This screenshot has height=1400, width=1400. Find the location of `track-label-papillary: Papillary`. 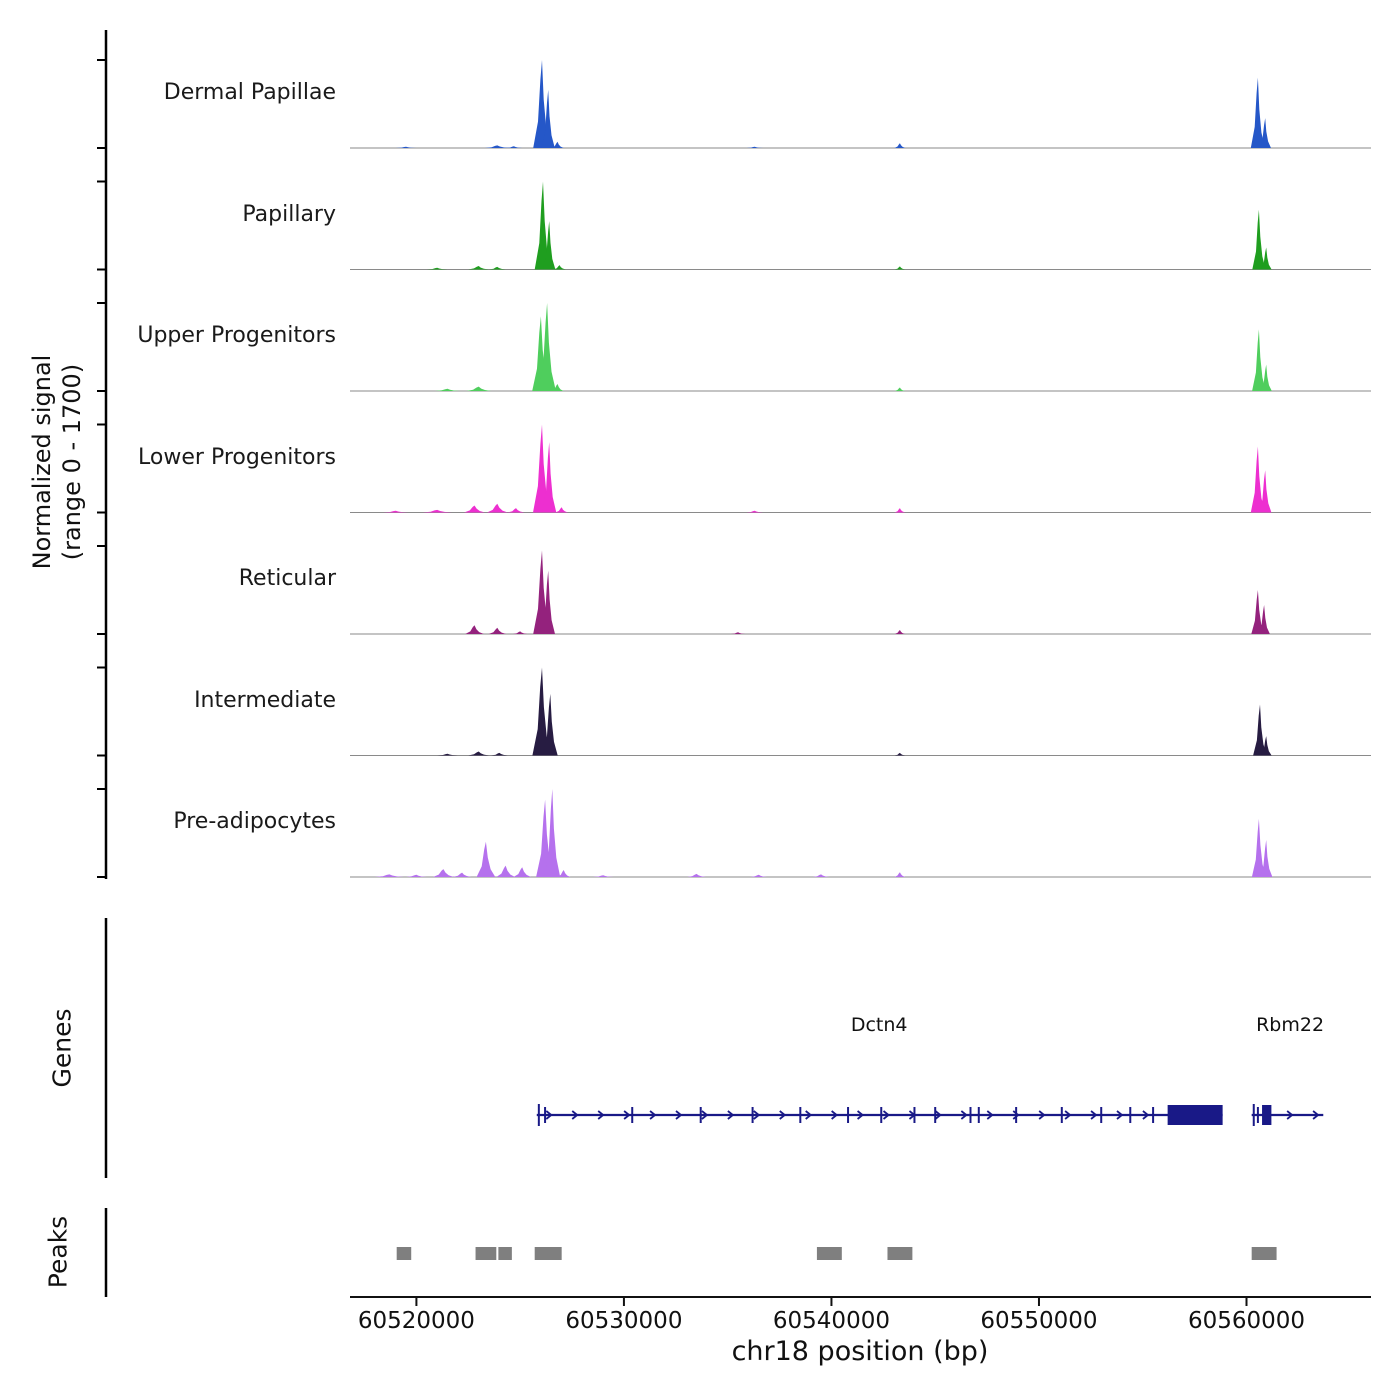

track-label-papillary: Papillary is located at coordinates (289, 214).